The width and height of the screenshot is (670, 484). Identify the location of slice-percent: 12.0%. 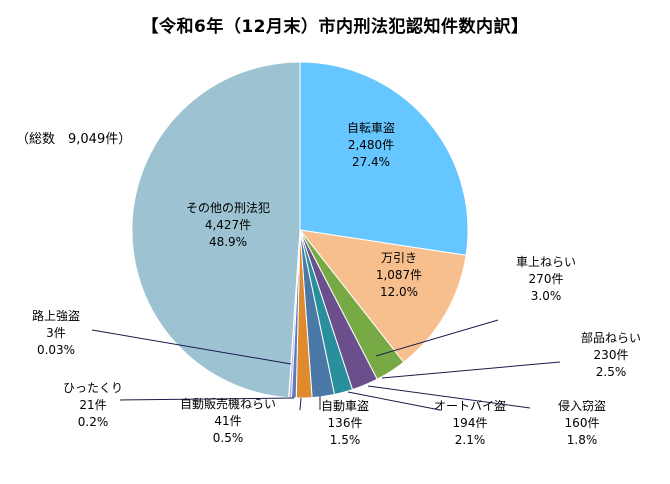
(399, 292).